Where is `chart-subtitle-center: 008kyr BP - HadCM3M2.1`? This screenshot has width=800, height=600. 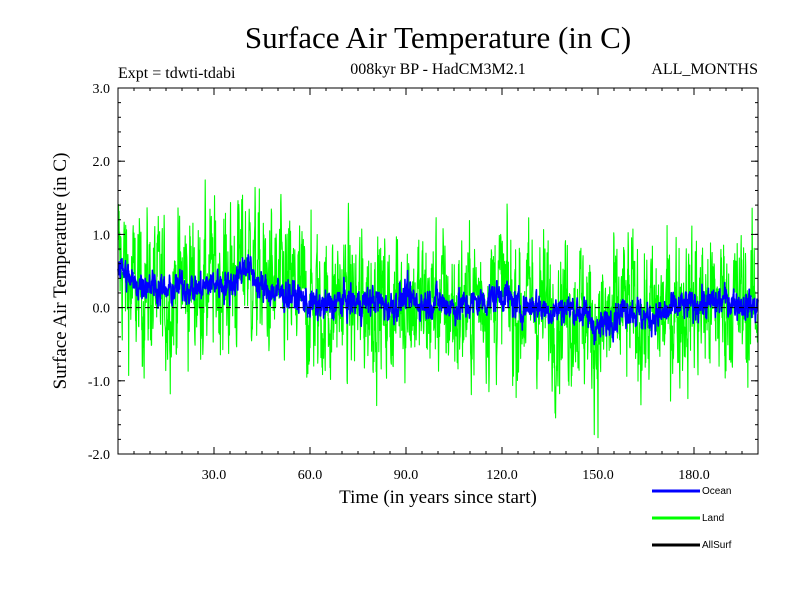
chart-subtitle-center: 008kyr BP - HadCM3M2.1 is located at coordinates (437, 69).